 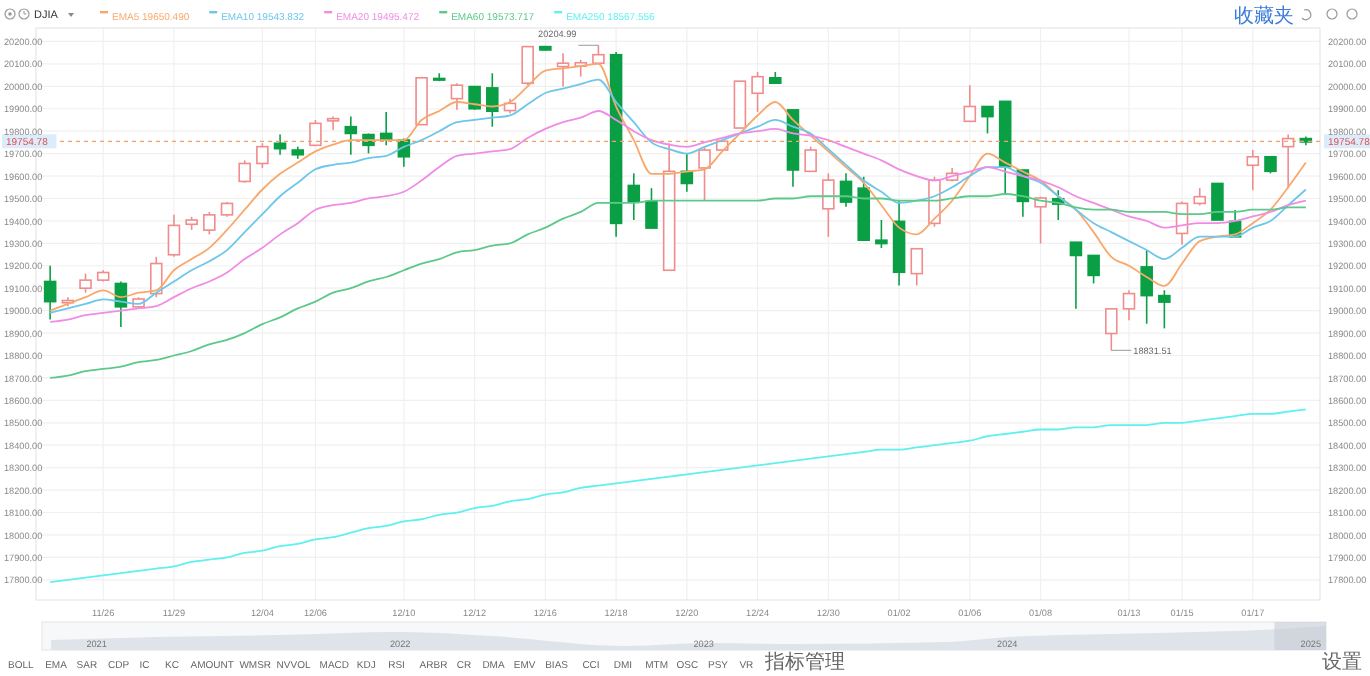 I want to click on text: 设置, so click(x=1342, y=662).